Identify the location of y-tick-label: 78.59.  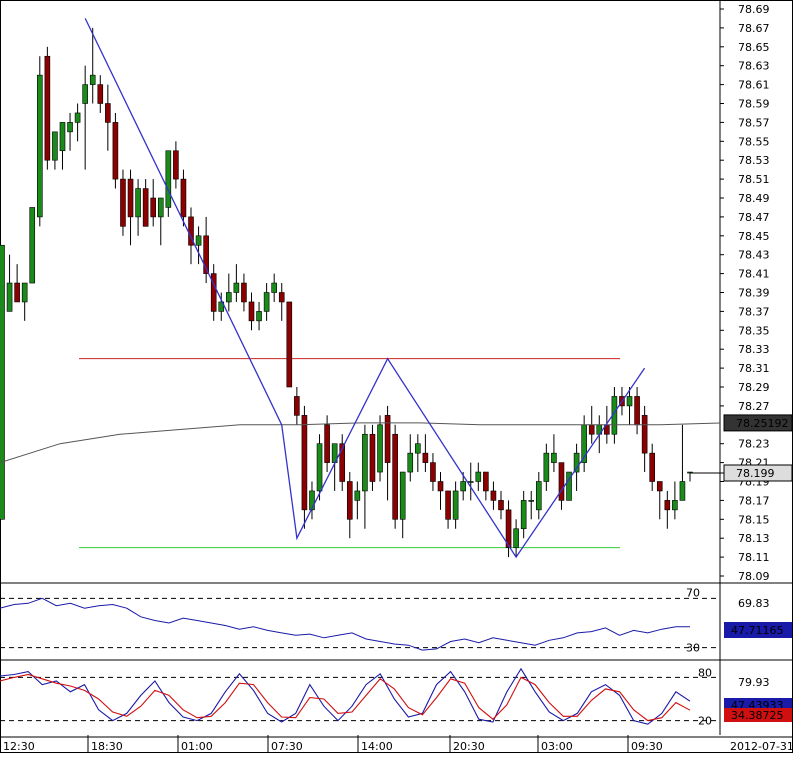
(754, 104).